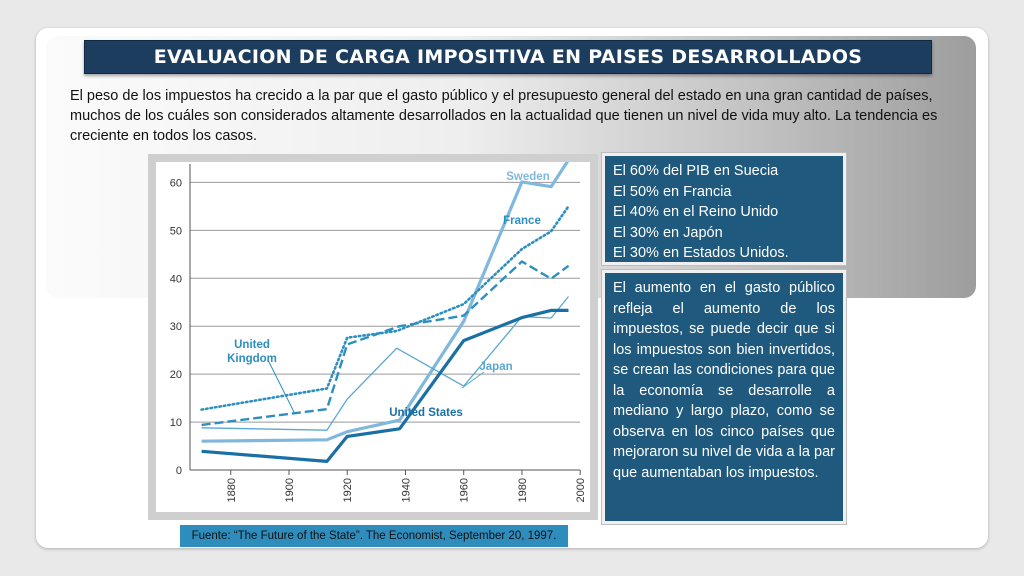 The height and width of the screenshot is (576, 1024). What do you see at coordinates (385, 363) in the screenshot?
I see `series-line-japan` at bounding box center [385, 363].